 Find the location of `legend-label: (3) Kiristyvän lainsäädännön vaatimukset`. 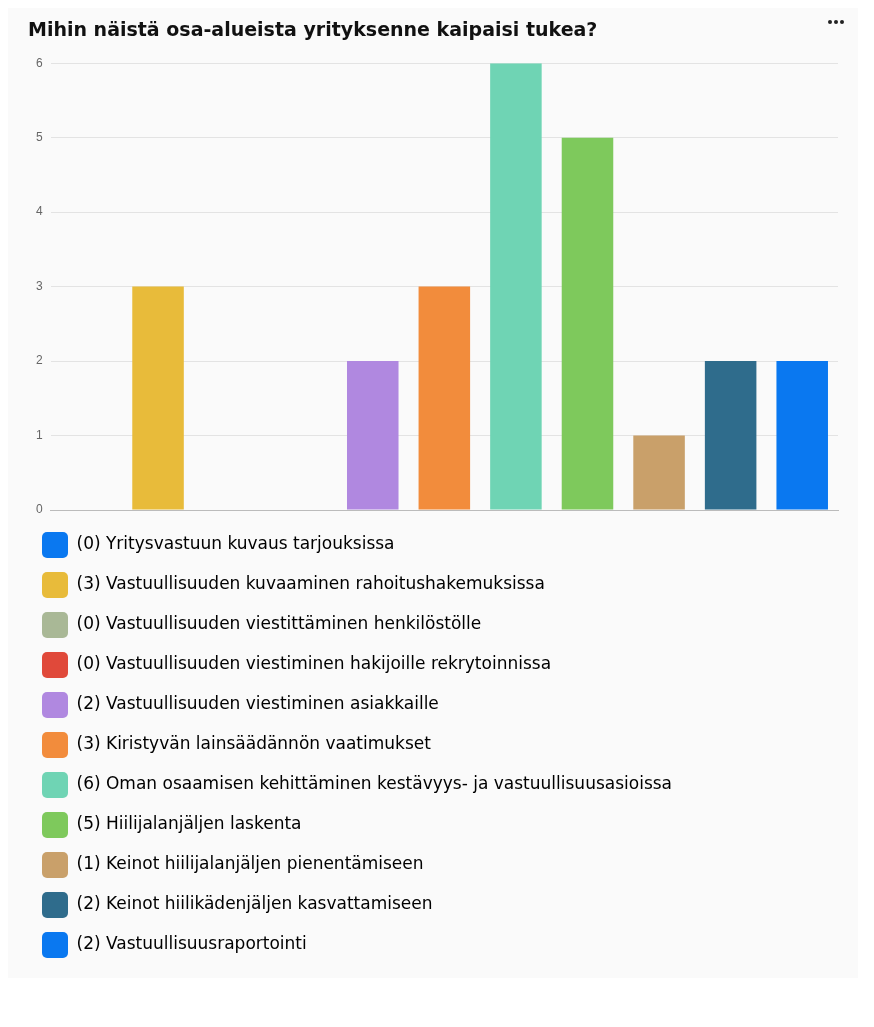

legend-label: (3) Kiristyvän lainsäädännön vaatimukset is located at coordinates (254, 743).